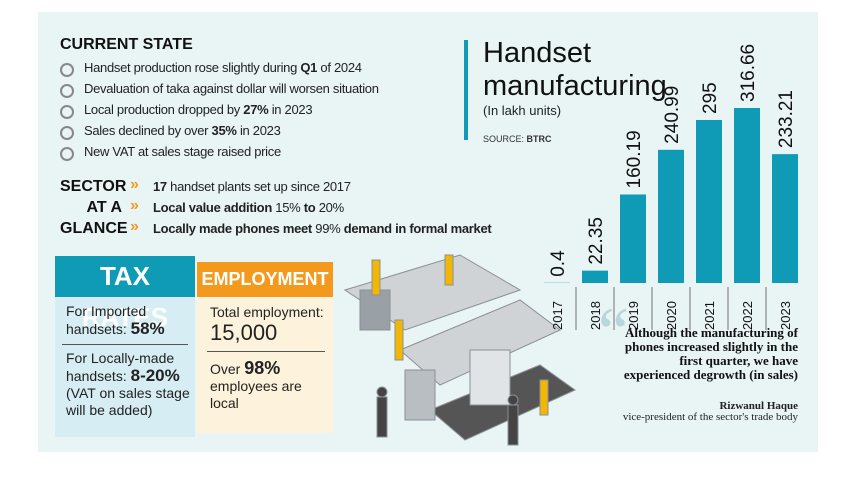 The image size is (857, 482). Describe the element at coordinates (558, 263) in the screenshot. I see `value-label: 0.4` at that location.